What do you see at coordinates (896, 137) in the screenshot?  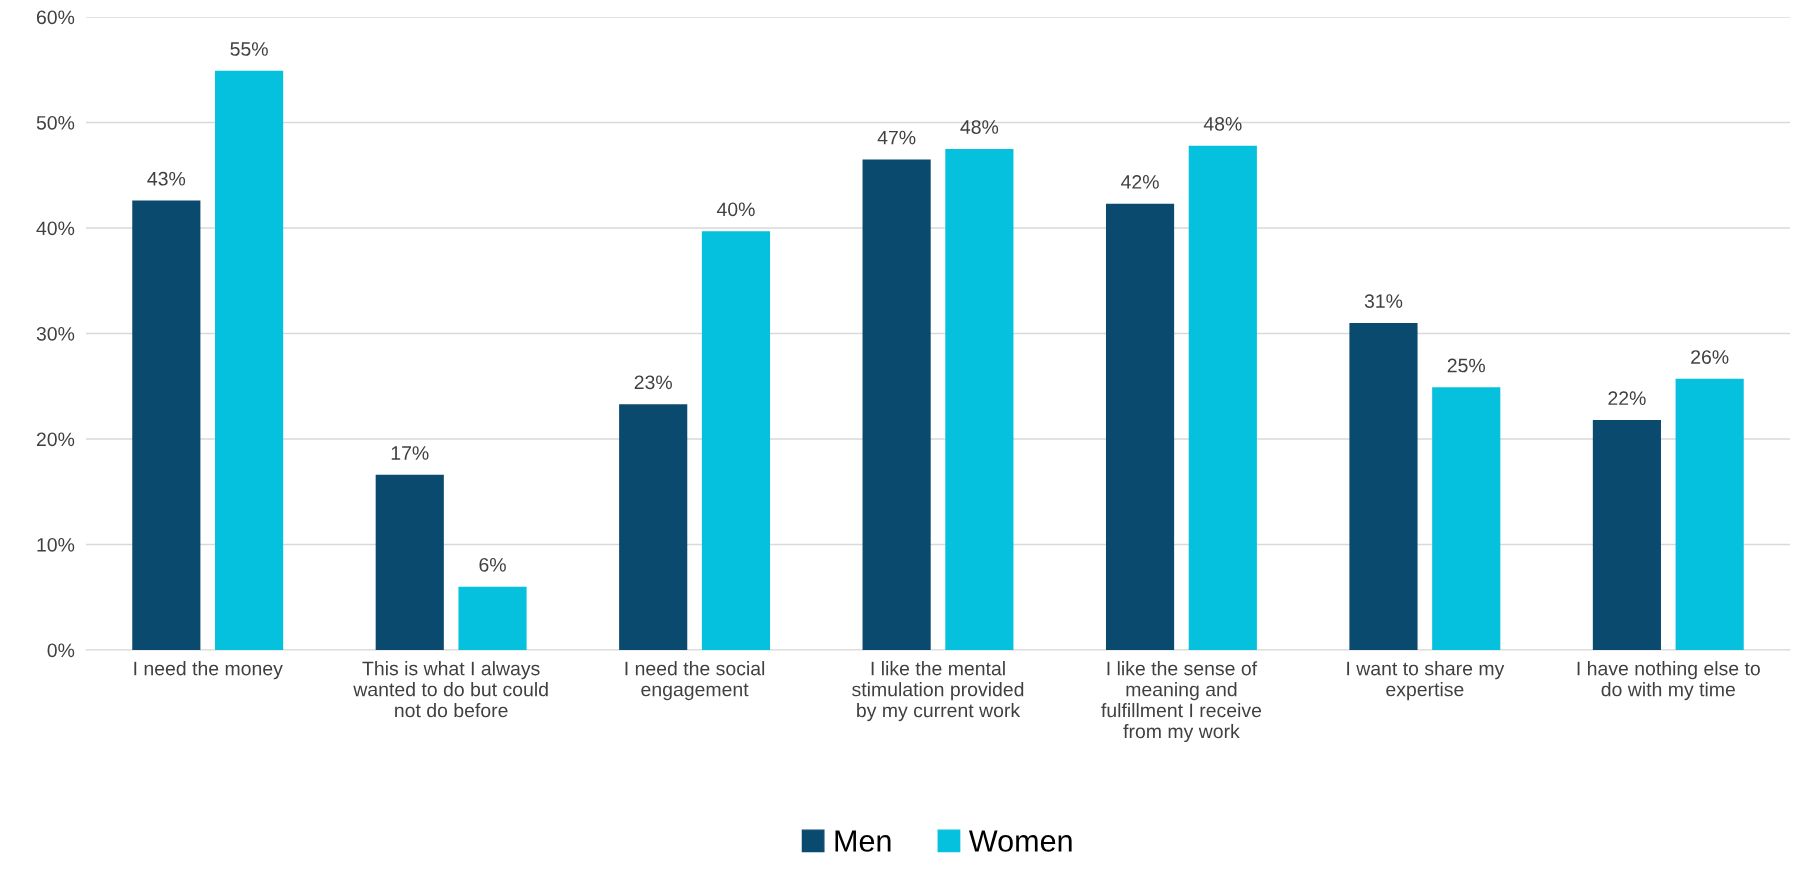 I see `data-label: 47%` at bounding box center [896, 137].